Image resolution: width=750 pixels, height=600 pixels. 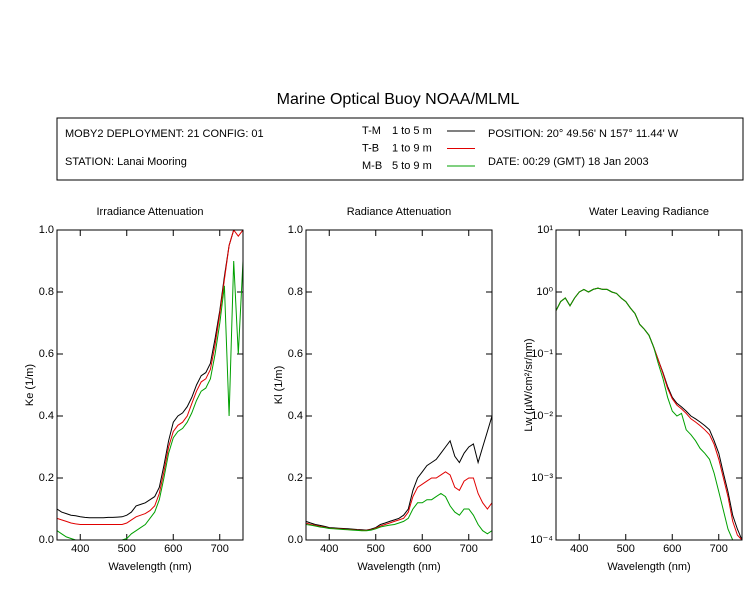 What do you see at coordinates (541, 540) in the screenshot?
I see `y-tick-label: 10⁻⁴` at bounding box center [541, 540].